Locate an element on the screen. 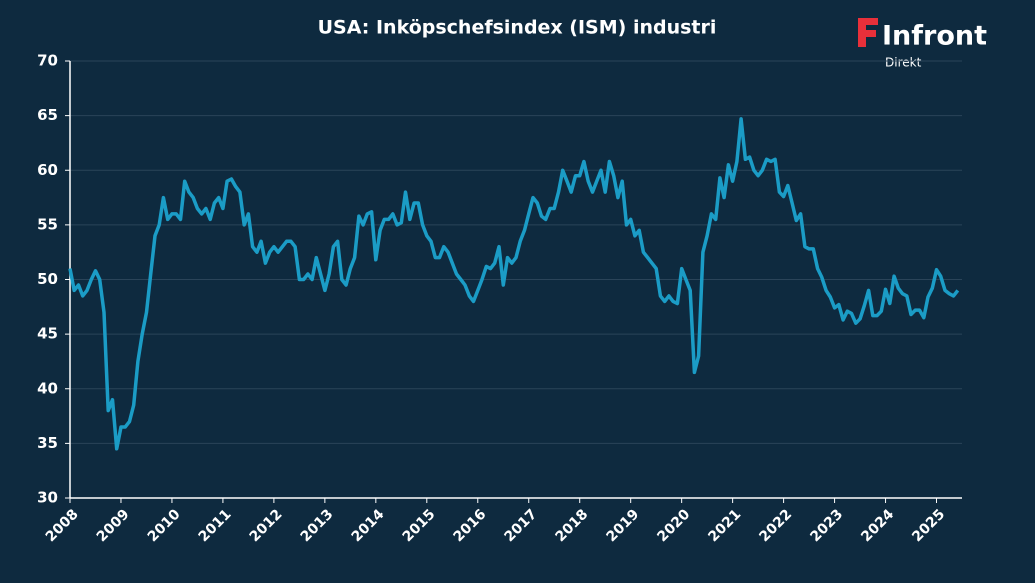  x-tick-label: 2010 is located at coordinates (164, 525).